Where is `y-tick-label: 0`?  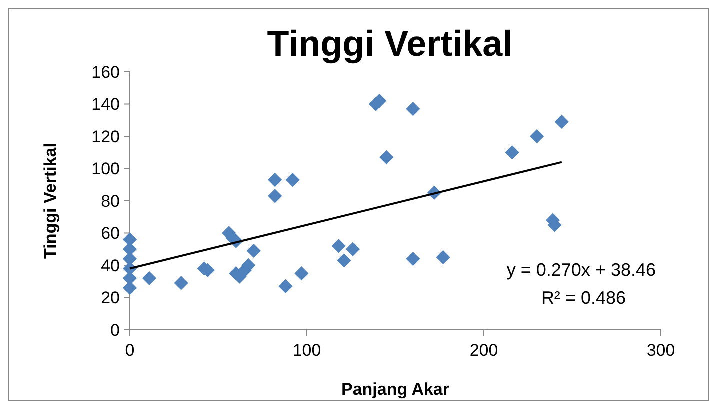 y-tick-label: 0 is located at coordinates (115, 330).